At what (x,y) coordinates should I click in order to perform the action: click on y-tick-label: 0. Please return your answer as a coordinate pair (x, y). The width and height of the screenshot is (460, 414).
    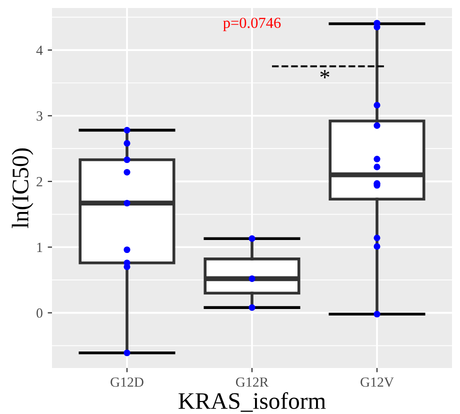
    Looking at the image, I should click on (39, 313).